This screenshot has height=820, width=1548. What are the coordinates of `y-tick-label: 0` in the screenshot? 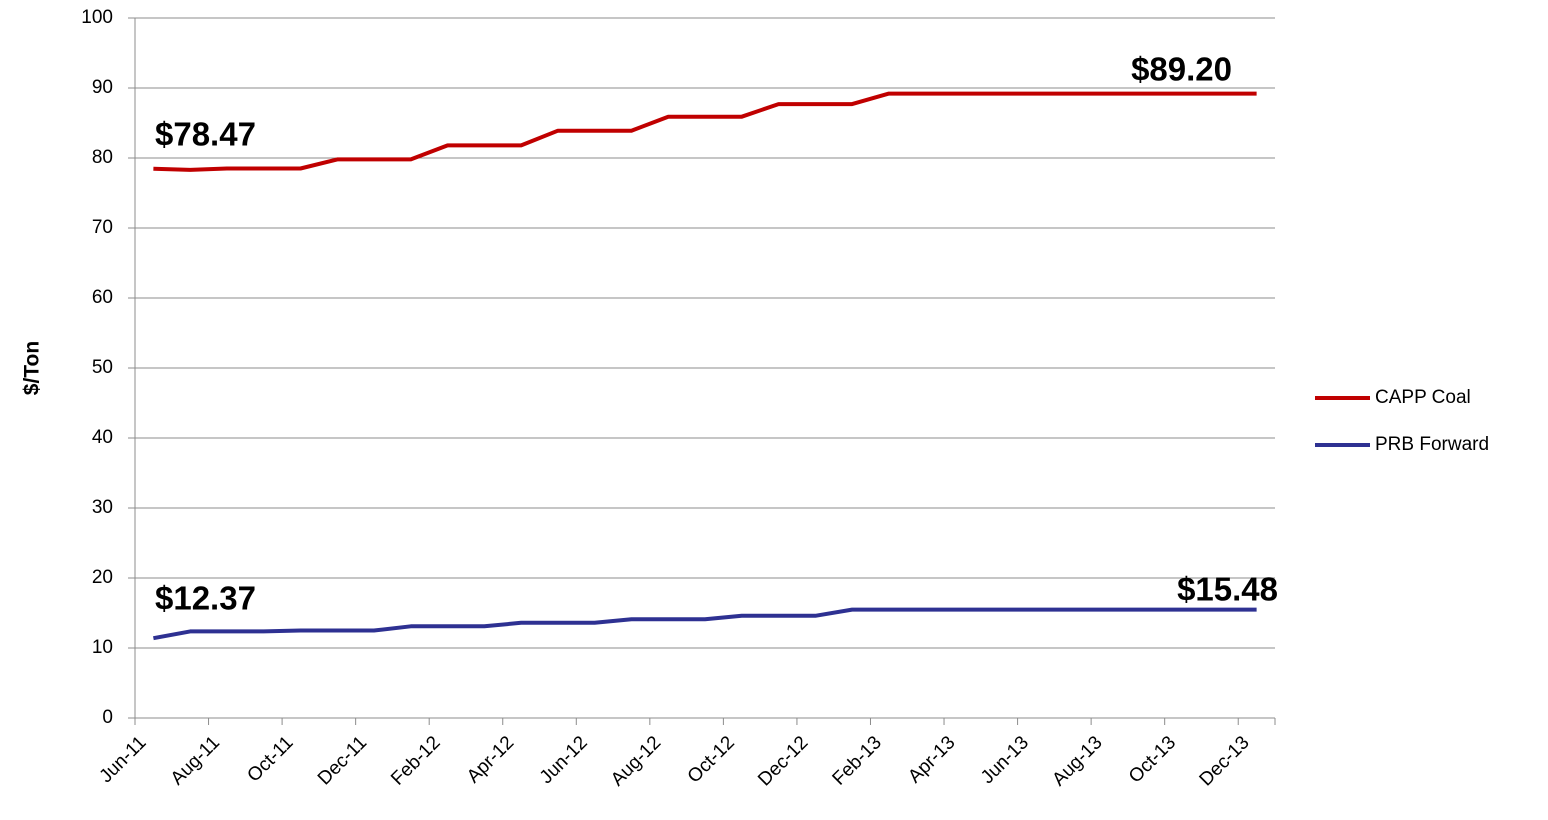 It's located at (107, 717).